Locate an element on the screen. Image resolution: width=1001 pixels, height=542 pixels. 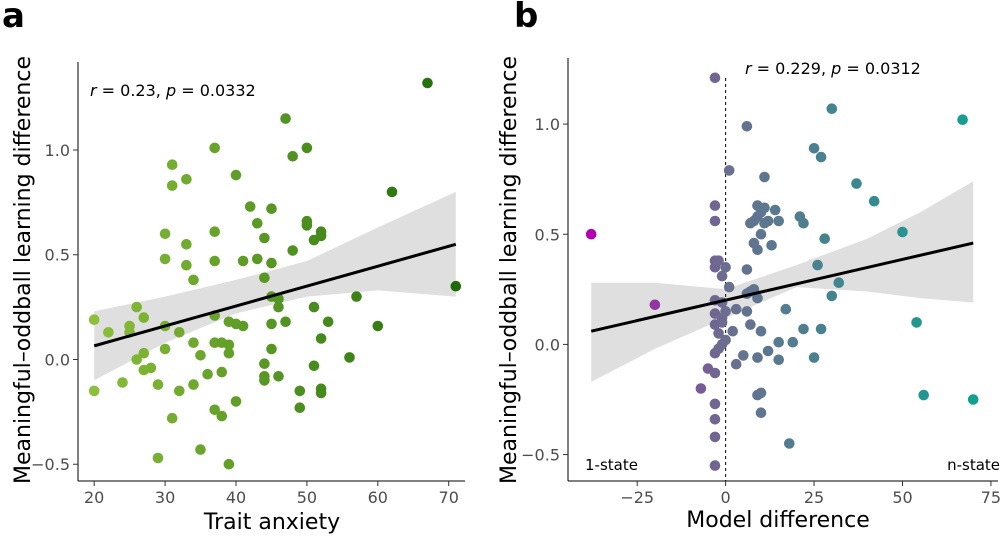
panel-b-x-tick-label: 0 is located at coordinates (726, 497).